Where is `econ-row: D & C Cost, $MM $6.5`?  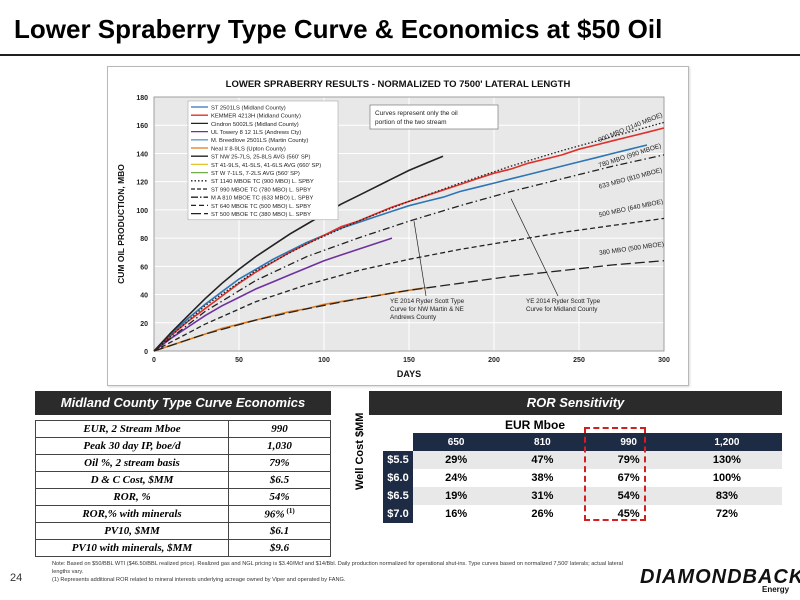 econ-row: D & C Cost, $MM $6.5 is located at coordinates (183, 480).